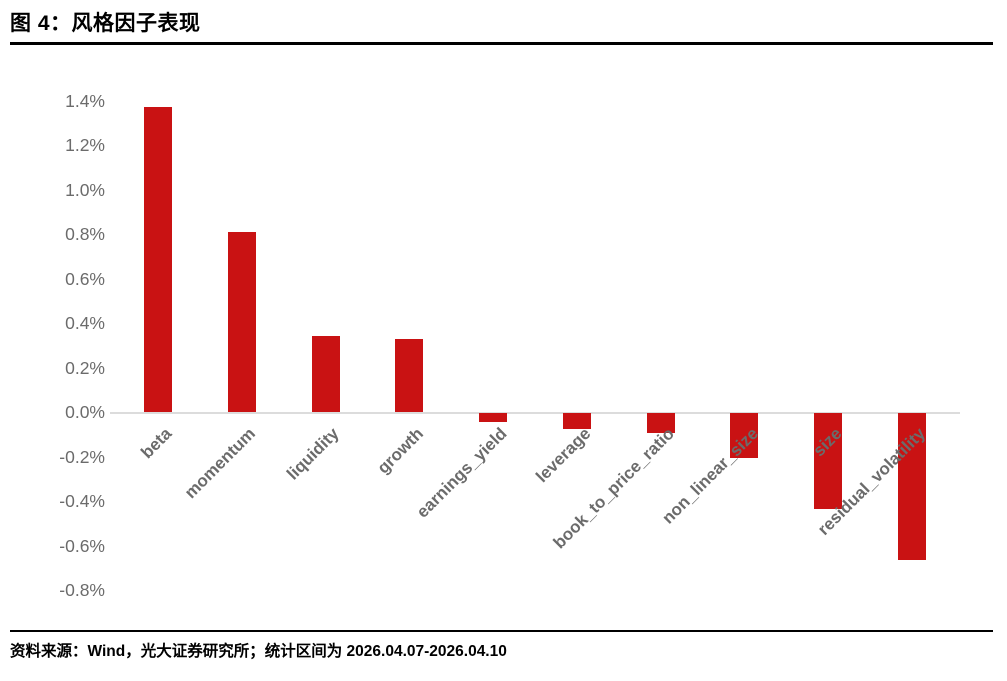 This screenshot has height=681, width=1007. I want to click on bar-leverage, so click(576, 421).